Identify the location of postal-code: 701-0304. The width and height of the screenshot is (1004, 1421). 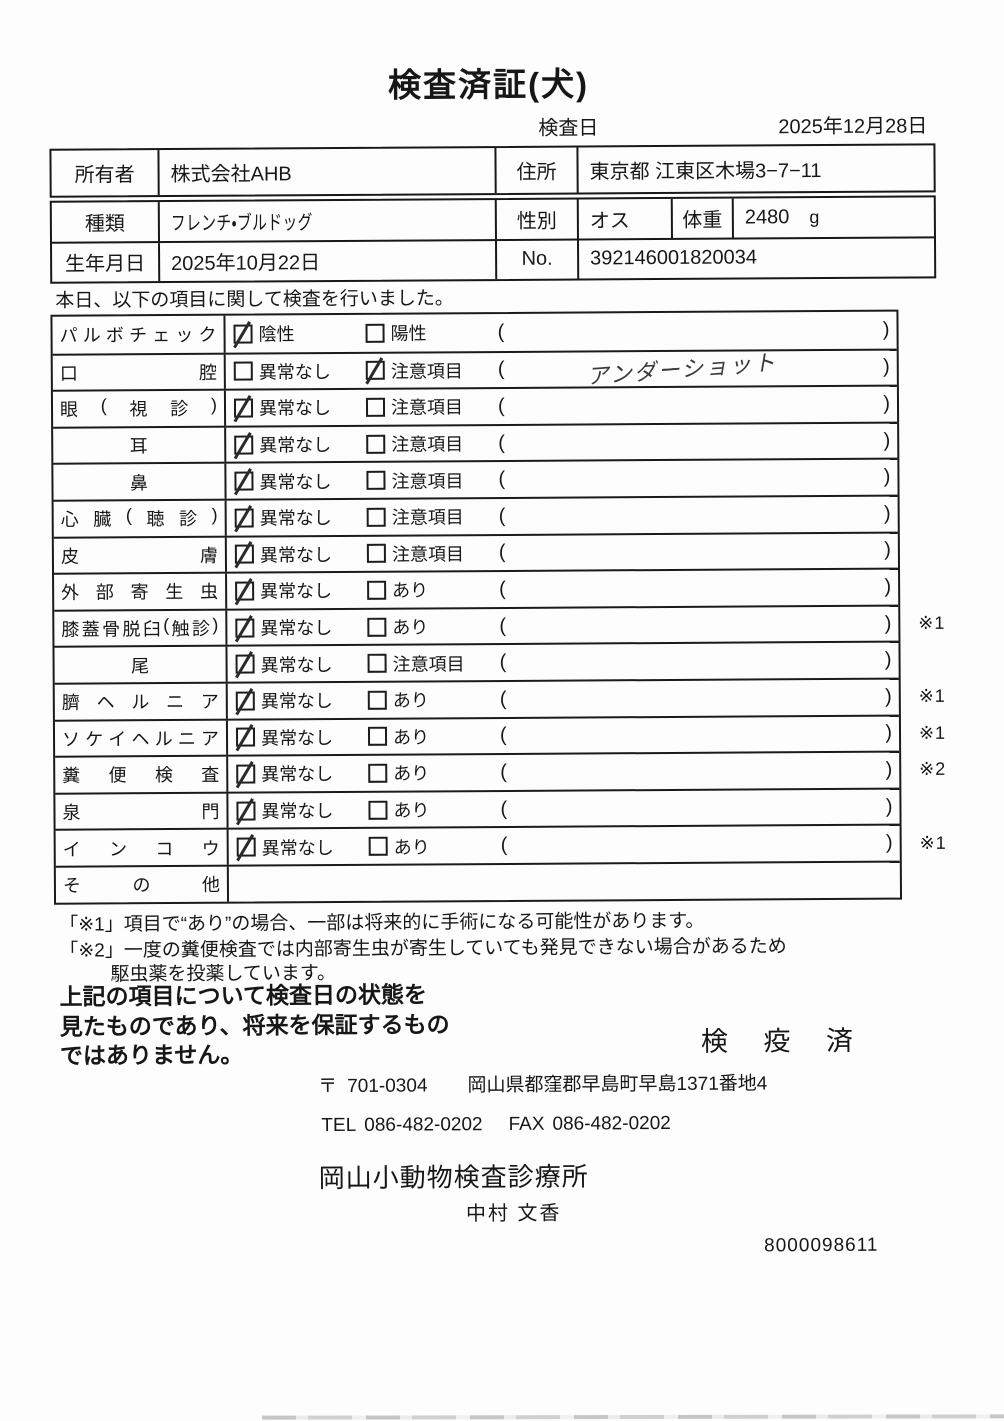
(387, 1086).